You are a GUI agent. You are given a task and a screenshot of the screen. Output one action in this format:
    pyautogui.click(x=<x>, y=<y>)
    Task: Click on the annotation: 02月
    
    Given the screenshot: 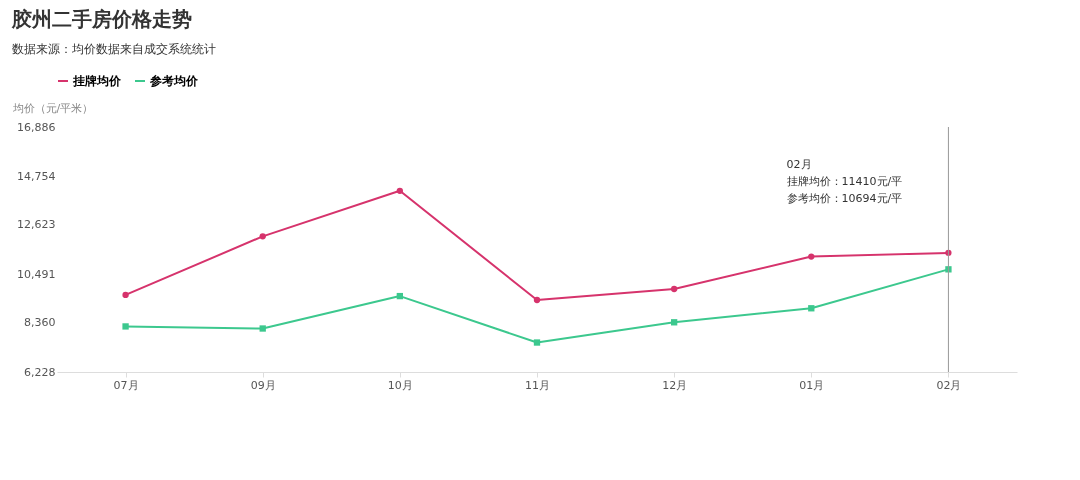 What is the action you would take?
    pyautogui.click(x=799, y=164)
    